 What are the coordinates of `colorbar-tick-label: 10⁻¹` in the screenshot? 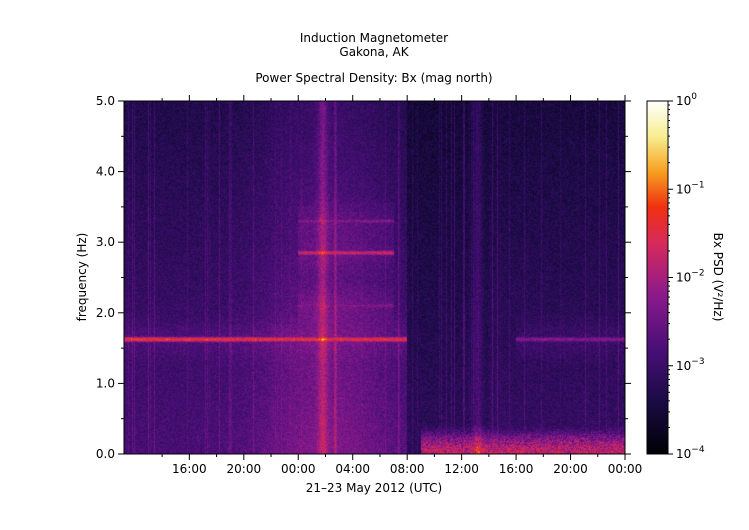 It's located at (690, 188).